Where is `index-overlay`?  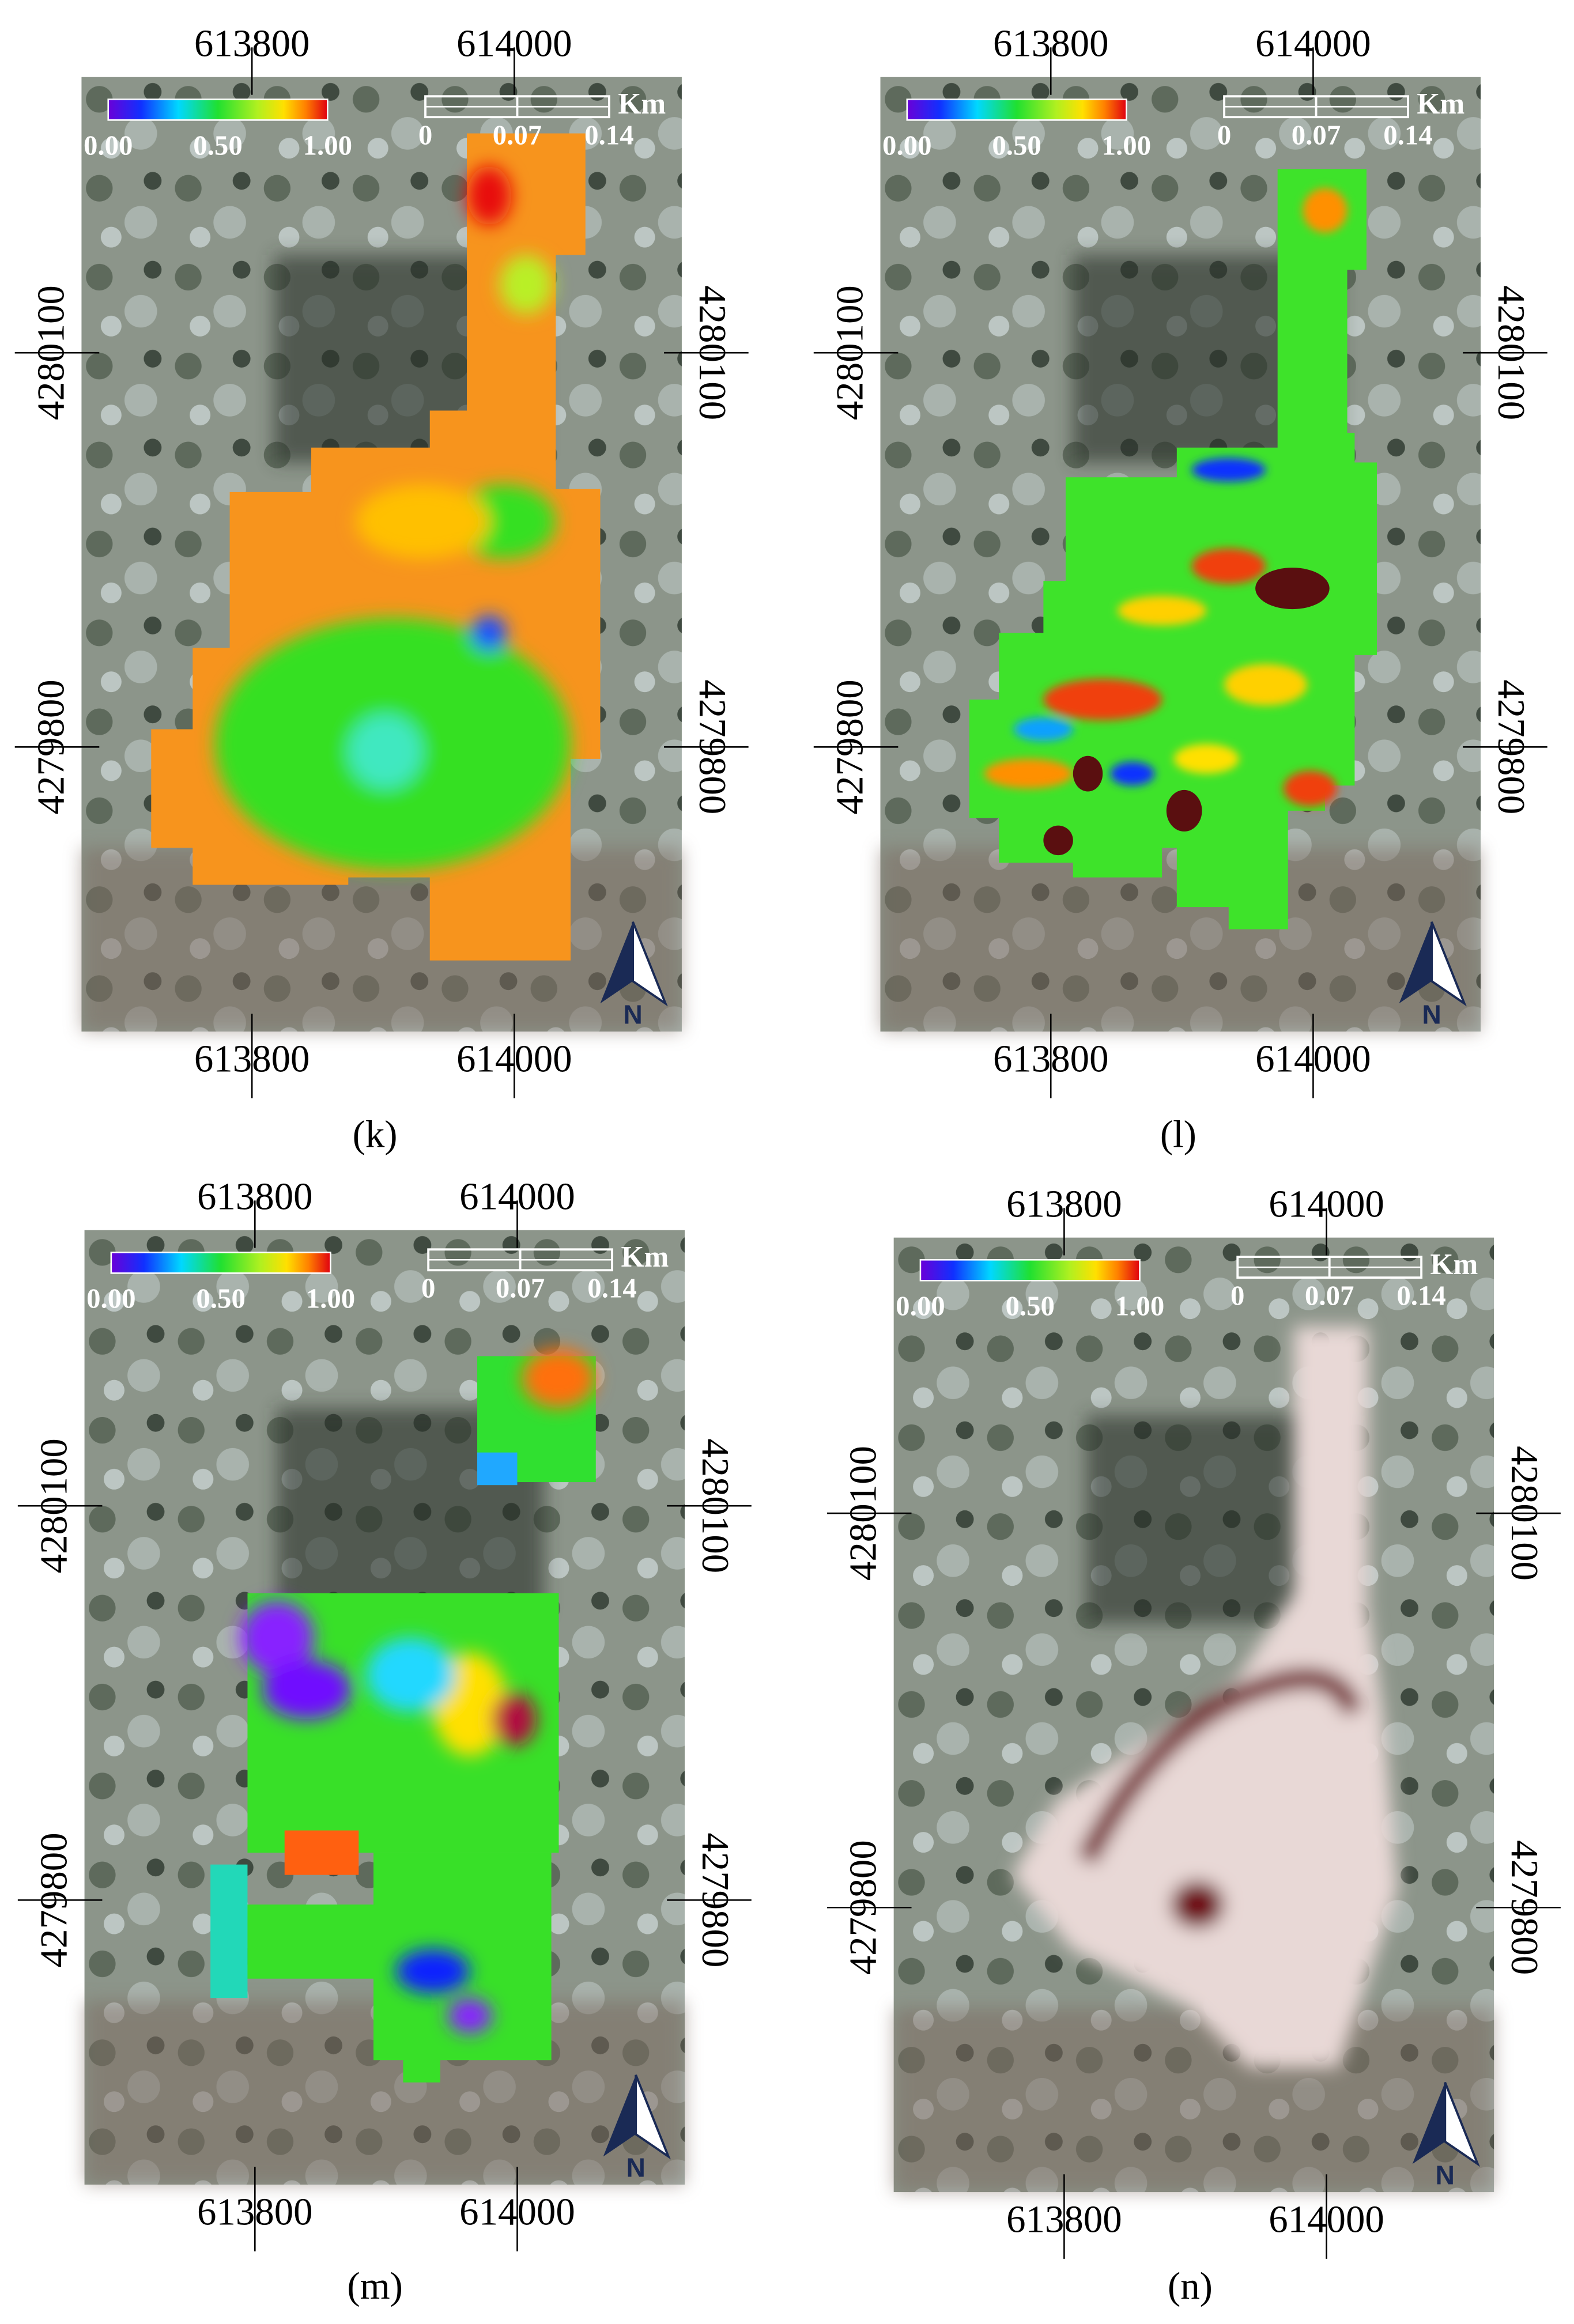
index-overlay is located at coordinates (1173, 549).